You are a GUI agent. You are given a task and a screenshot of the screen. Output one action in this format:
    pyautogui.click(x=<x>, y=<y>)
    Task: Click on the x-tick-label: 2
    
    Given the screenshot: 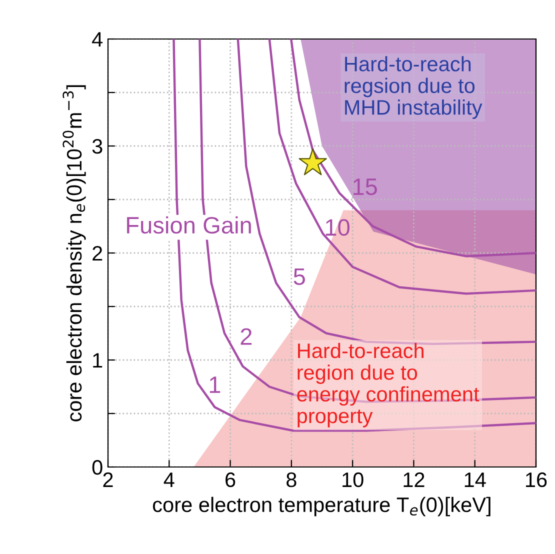 What is the action you would take?
    pyautogui.click(x=108, y=479)
    